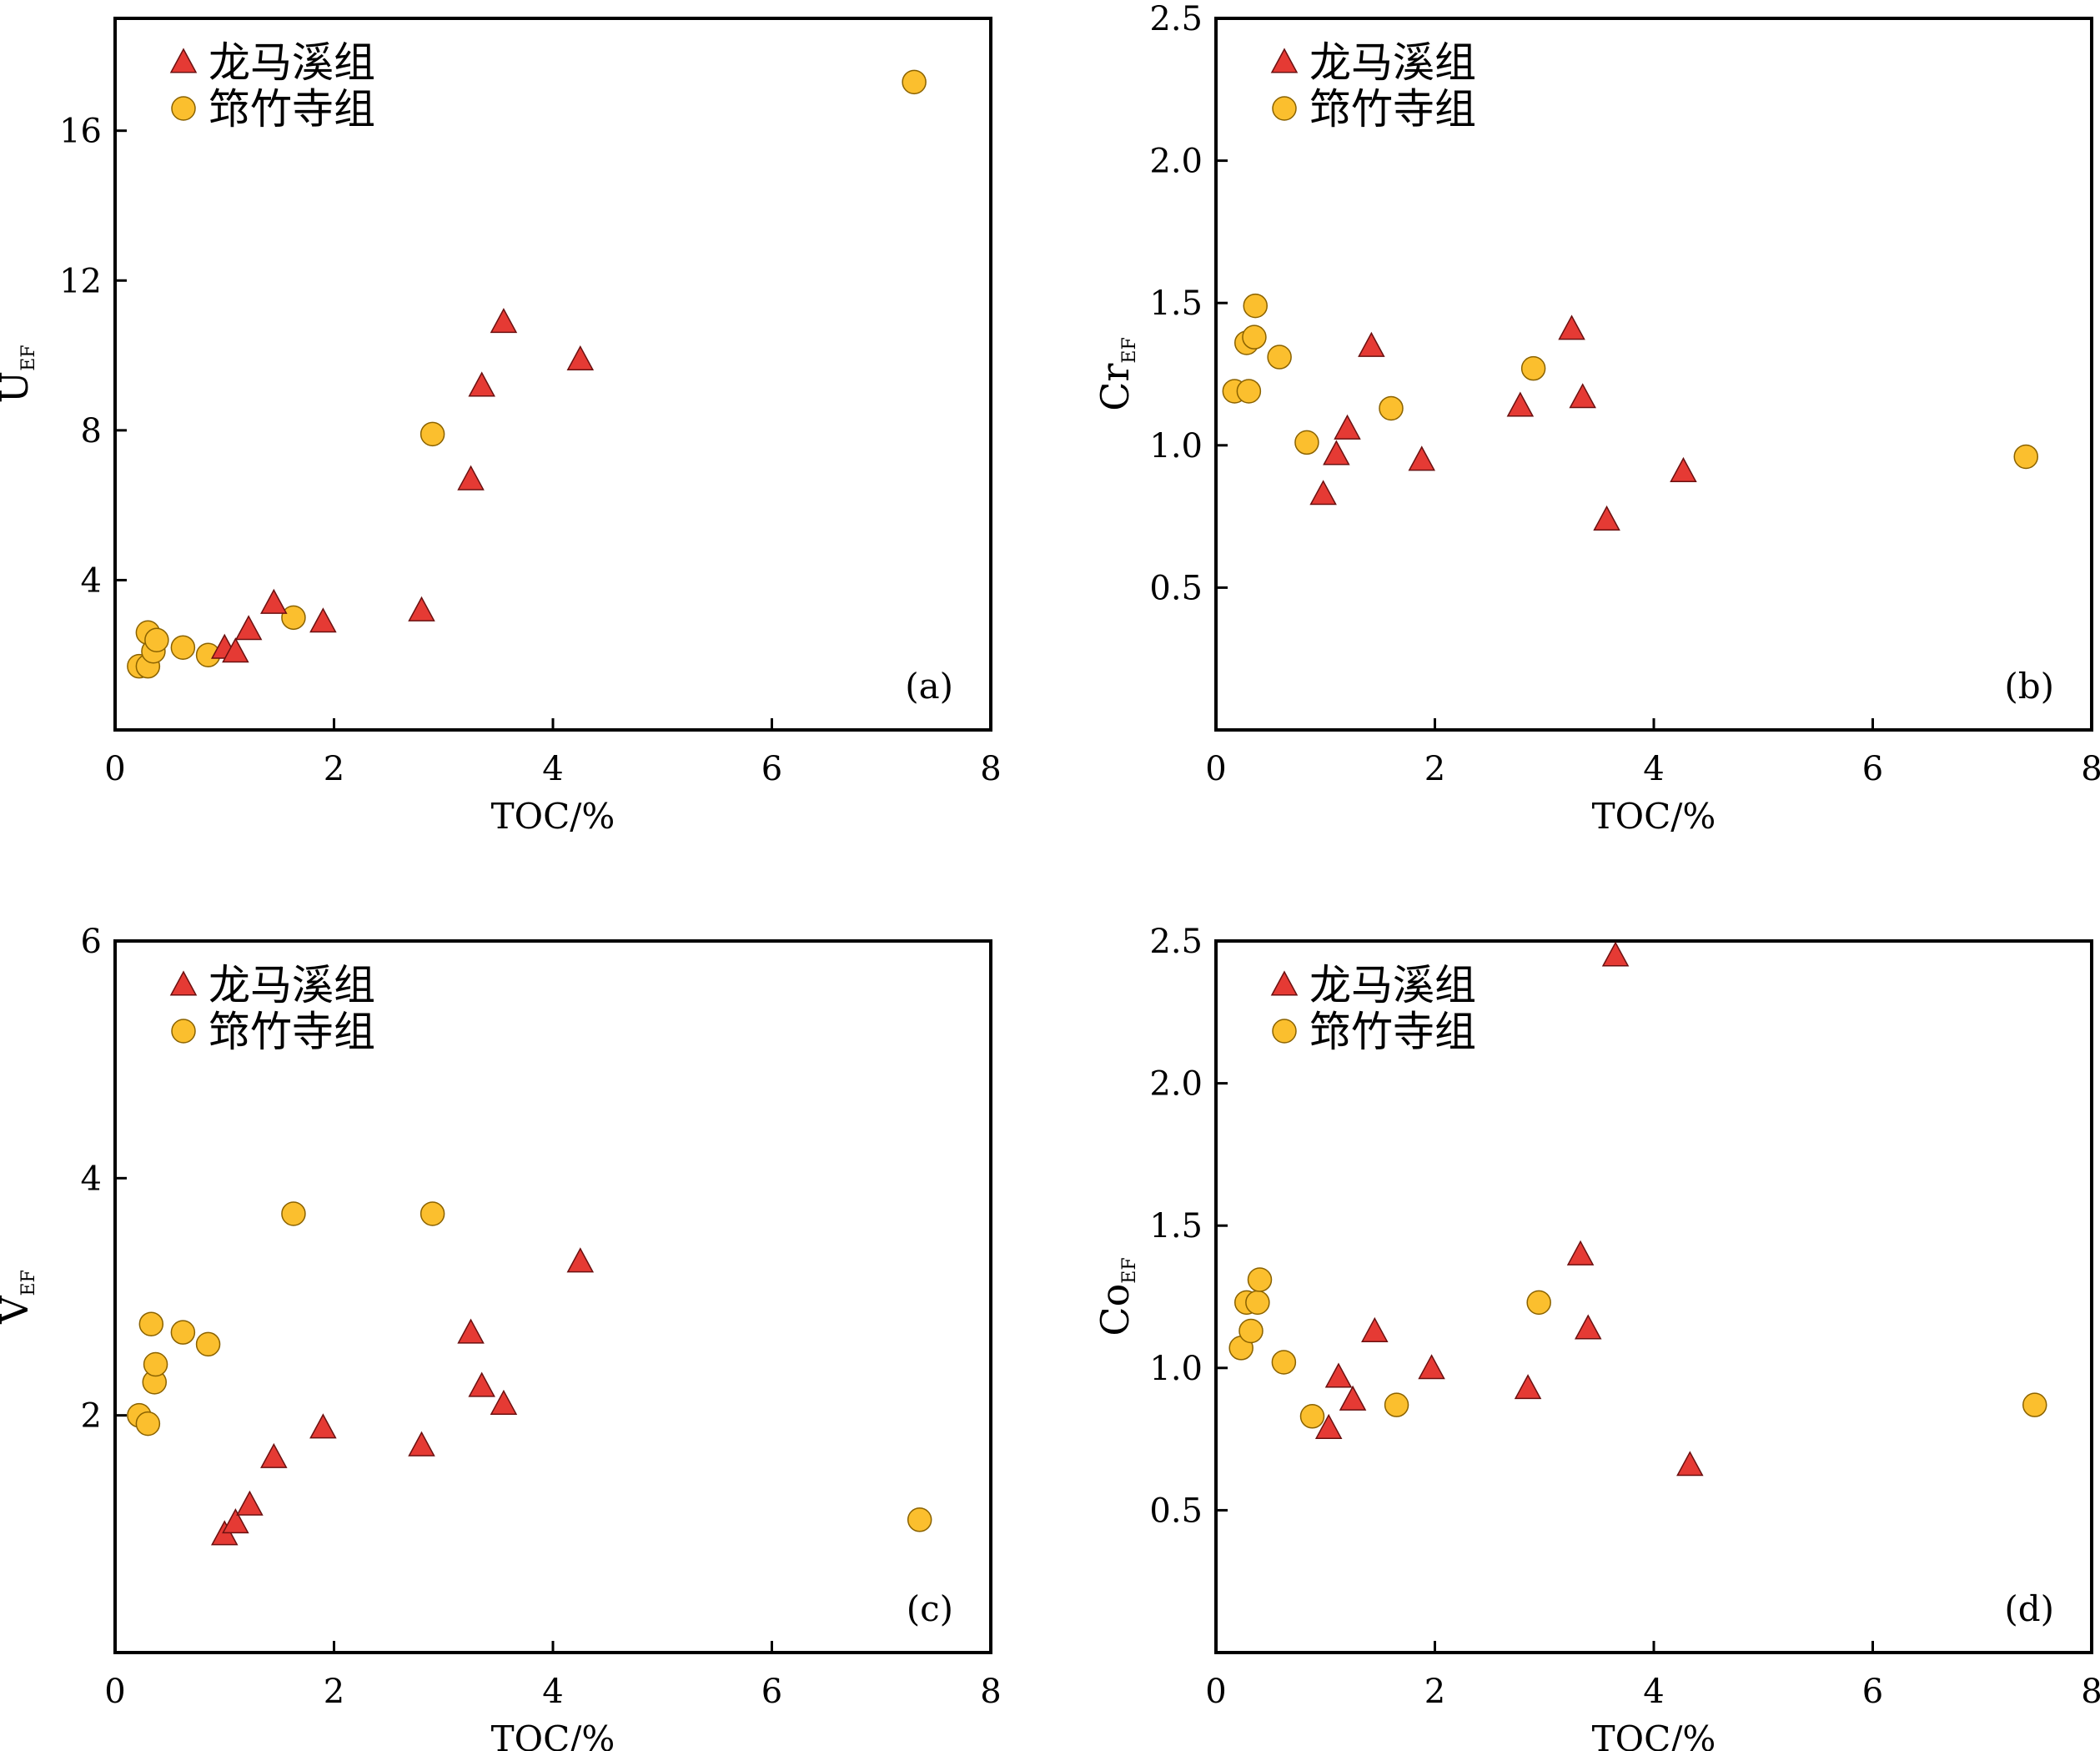 The height and width of the screenshot is (1751, 2100). Describe the element at coordinates (80, 281) in the screenshot. I see `y-tick-label: 12` at that location.